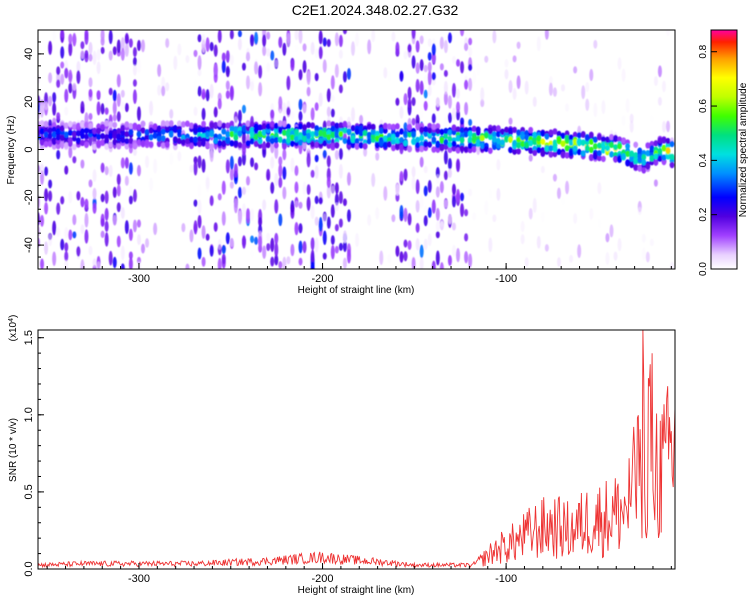 The width and height of the screenshot is (750, 600). What do you see at coordinates (356, 590) in the screenshot?
I see `snr-x-axis-label: Height of straight line (km)` at bounding box center [356, 590].